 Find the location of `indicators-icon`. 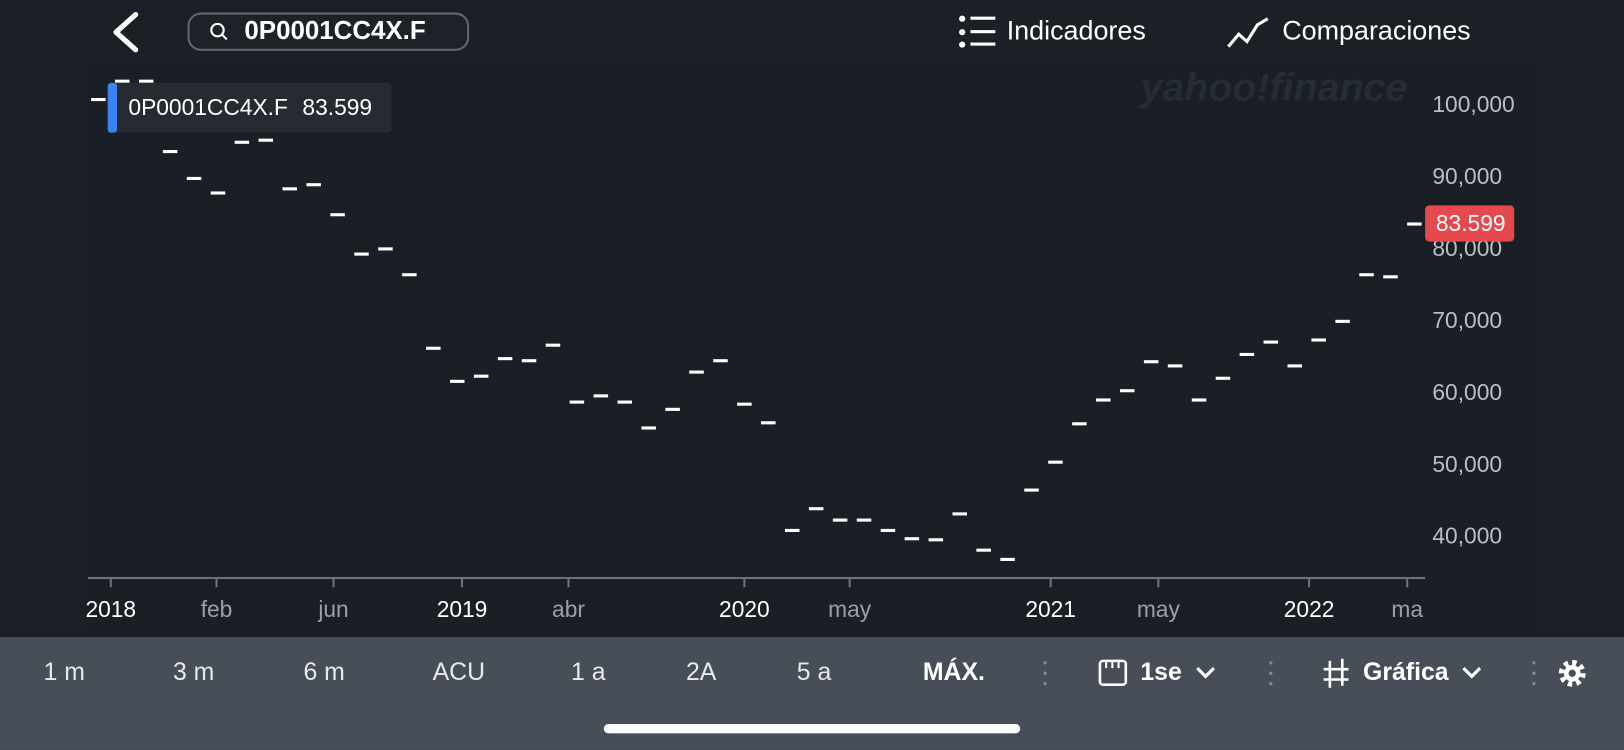

indicators-icon is located at coordinates (977, 31).